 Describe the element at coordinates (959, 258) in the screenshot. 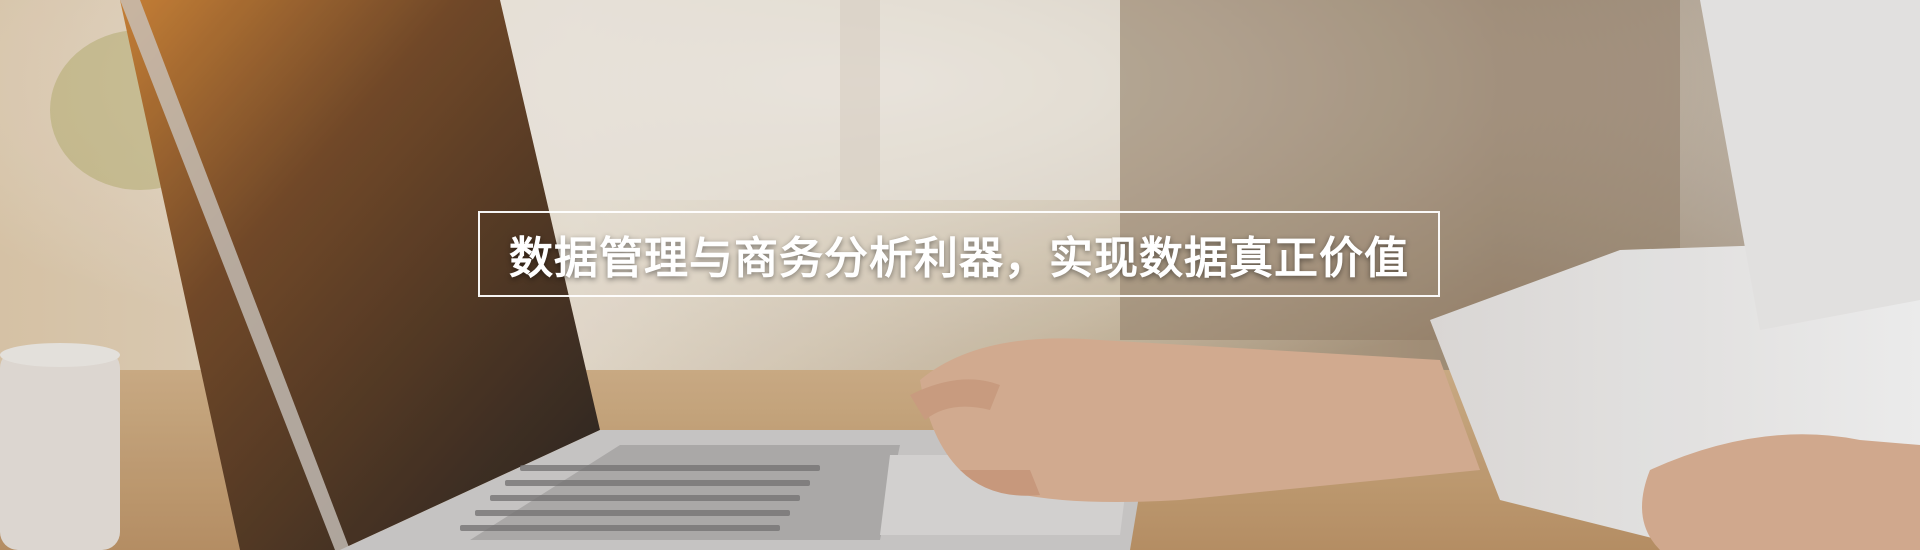

I see `headline-text: 数据管理与商务分析利器，实现数据真正价值` at that location.